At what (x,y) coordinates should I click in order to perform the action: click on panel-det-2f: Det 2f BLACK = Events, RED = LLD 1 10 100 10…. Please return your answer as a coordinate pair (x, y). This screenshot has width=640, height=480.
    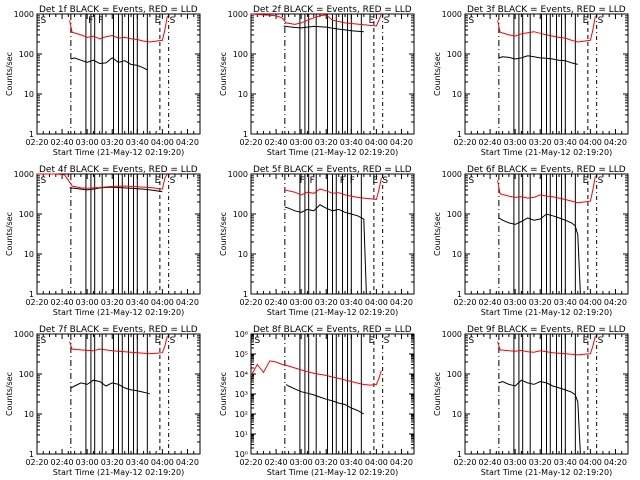
    Looking at the image, I should click on (317, 81).